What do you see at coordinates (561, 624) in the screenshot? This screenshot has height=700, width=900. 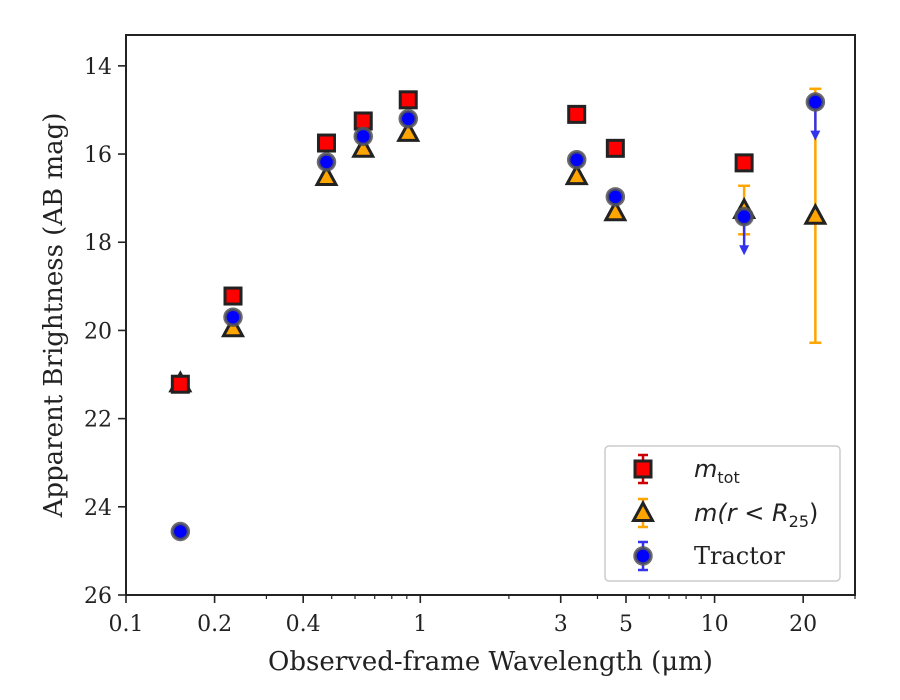 I see `x-tick-label: 3` at bounding box center [561, 624].